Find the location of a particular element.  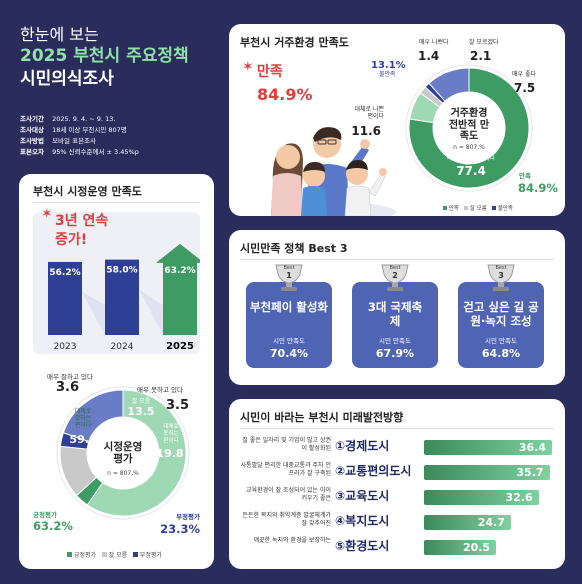

future-row-name: ①경제도시 is located at coordinates (362, 446).